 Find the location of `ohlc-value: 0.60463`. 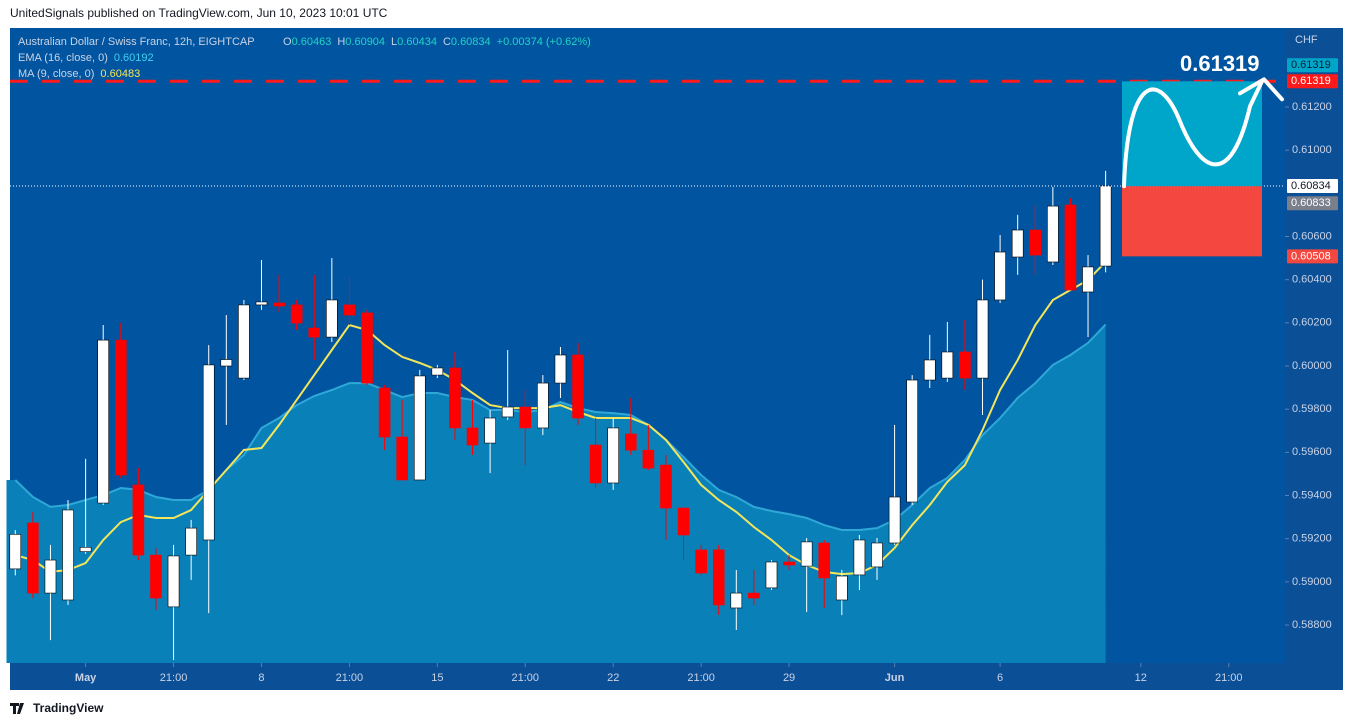

ohlc-value: 0.60463 is located at coordinates (312, 42).